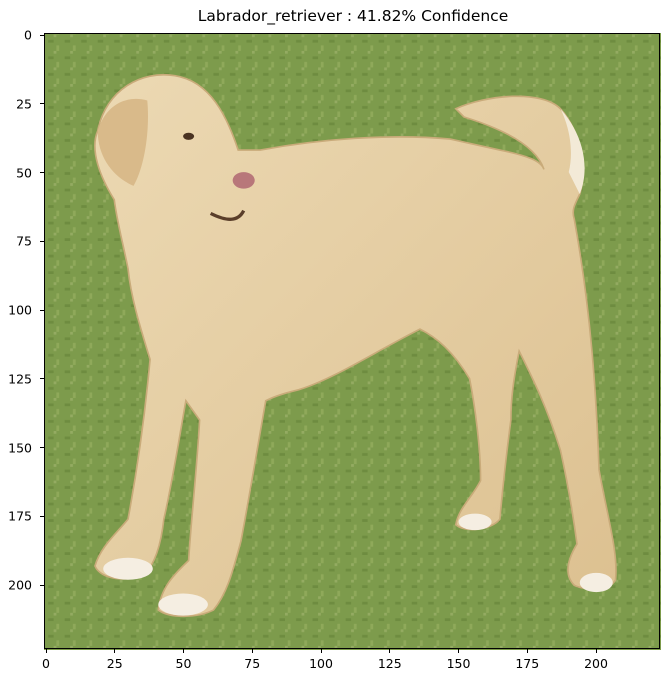 The height and width of the screenshot is (682, 672). Describe the element at coordinates (183, 663) in the screenshot. I see `x-tick-label: 50` at that location.